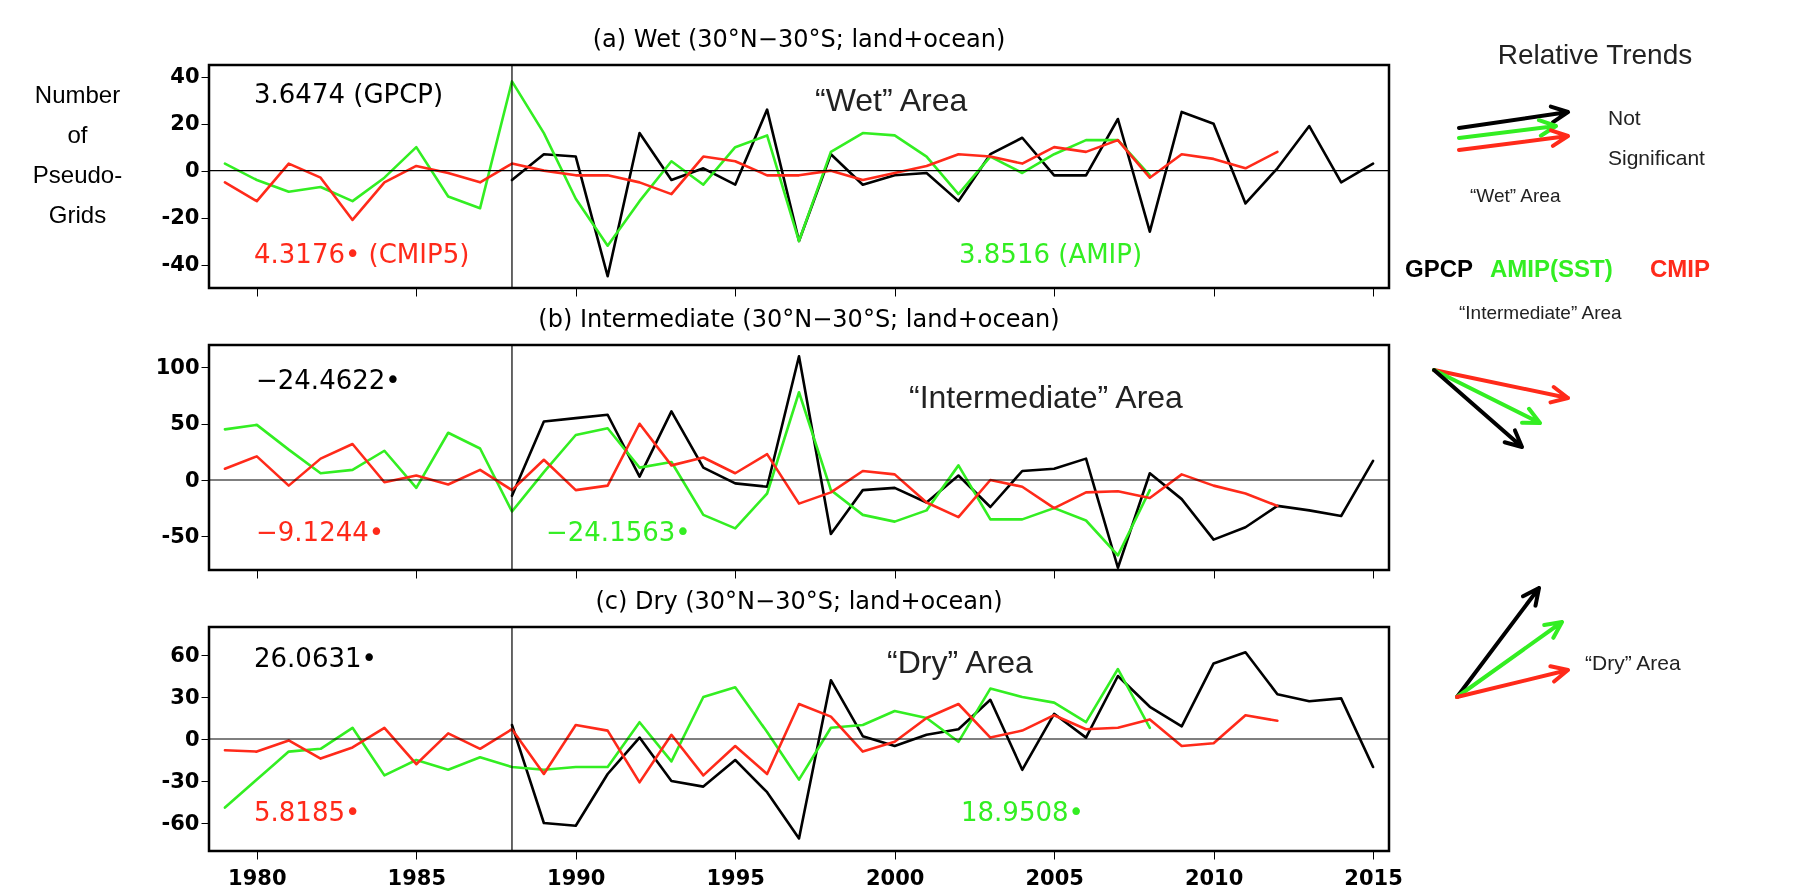 The image size is (1801, 892). Describe the element at coordinates (1633, 662) in the screenshot. I see `text: “Dry” Area` at that location.